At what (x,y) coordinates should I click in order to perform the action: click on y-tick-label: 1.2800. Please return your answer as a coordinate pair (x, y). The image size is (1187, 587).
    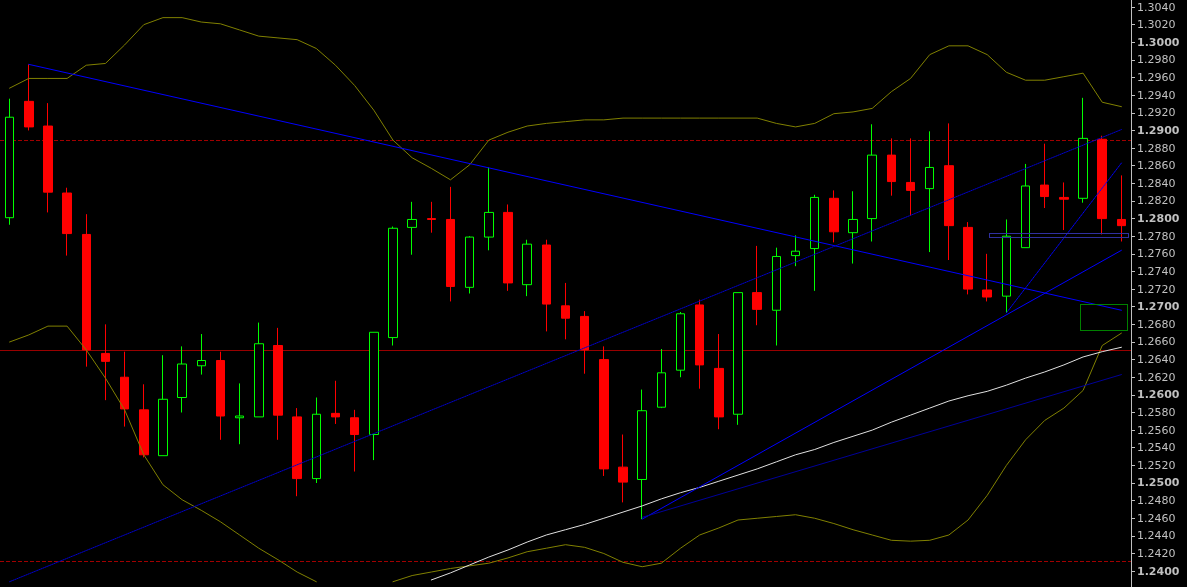
    Looking at the image, I should click on (1158, 219).